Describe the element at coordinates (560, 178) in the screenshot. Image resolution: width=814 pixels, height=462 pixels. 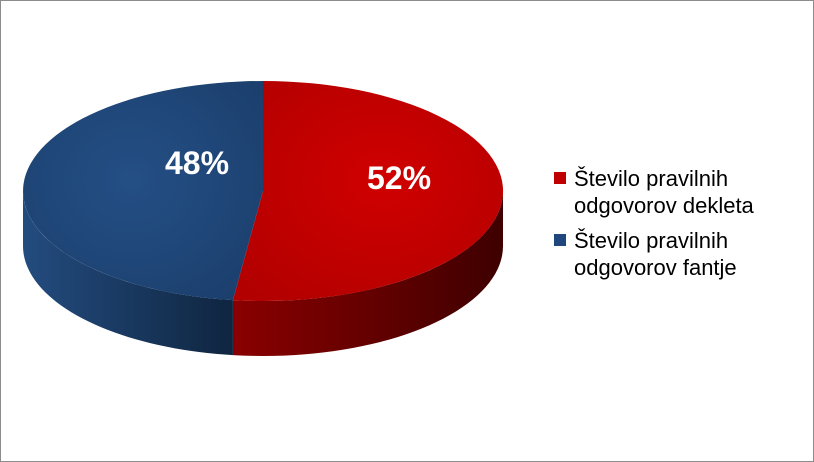
I see `legend-swatch-dekleta` at that location.